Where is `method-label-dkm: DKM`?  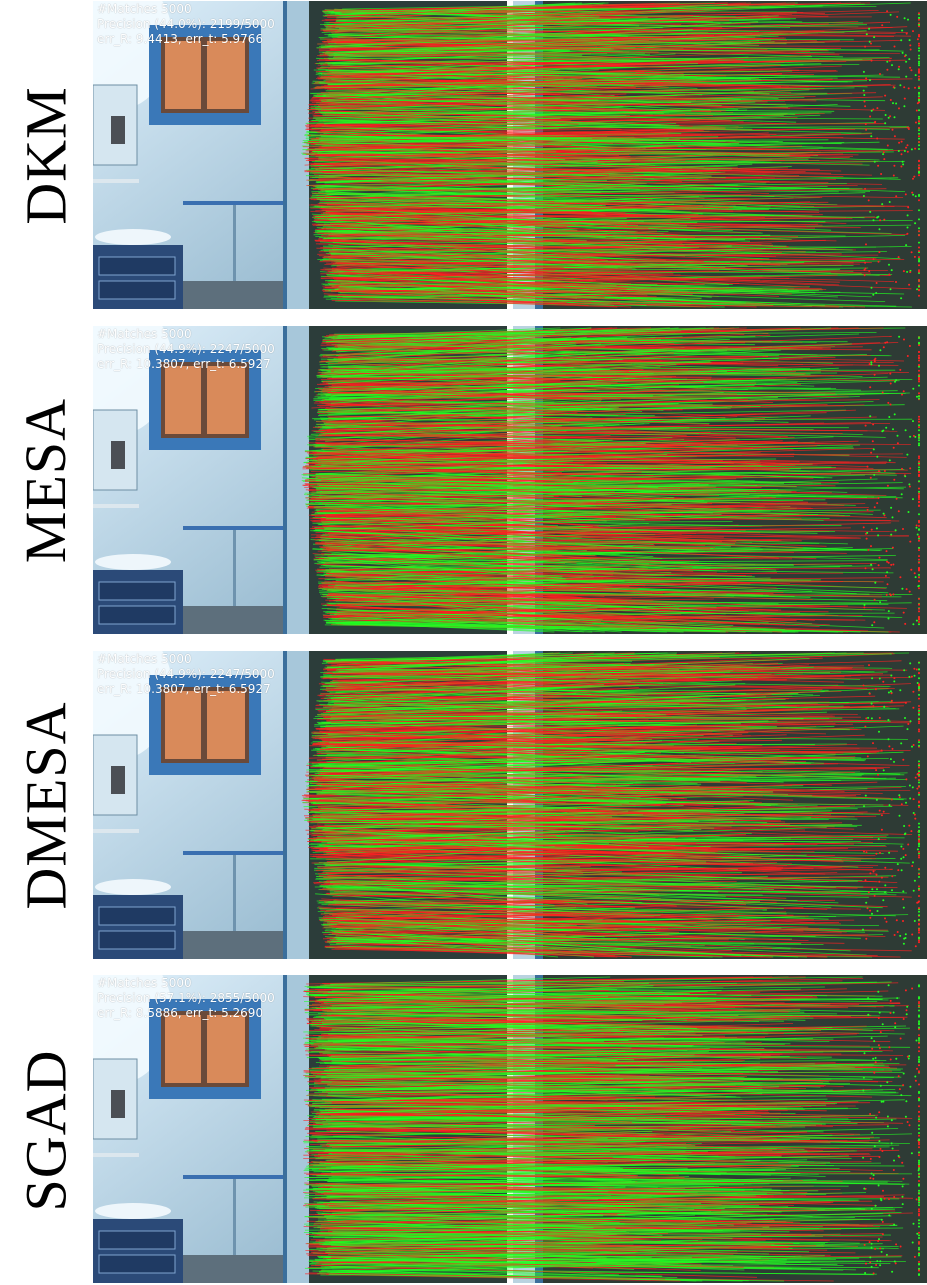
method-label-dkm: DKM is located at coordinates (46, 155).